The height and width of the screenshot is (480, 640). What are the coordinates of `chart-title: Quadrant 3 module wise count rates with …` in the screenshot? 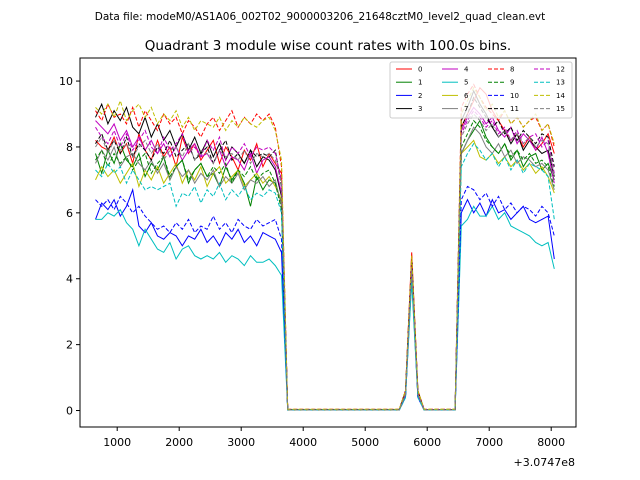 It's located at (328, 46).